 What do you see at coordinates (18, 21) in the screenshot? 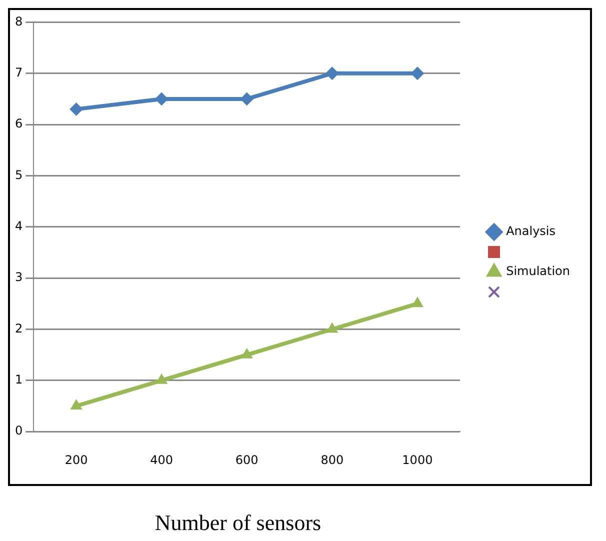
I see `y-tick-label: 8` at bounding box center [18, 21].